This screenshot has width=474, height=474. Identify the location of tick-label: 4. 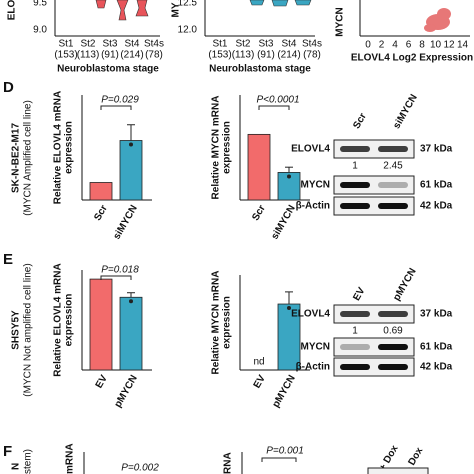
(395, 45).